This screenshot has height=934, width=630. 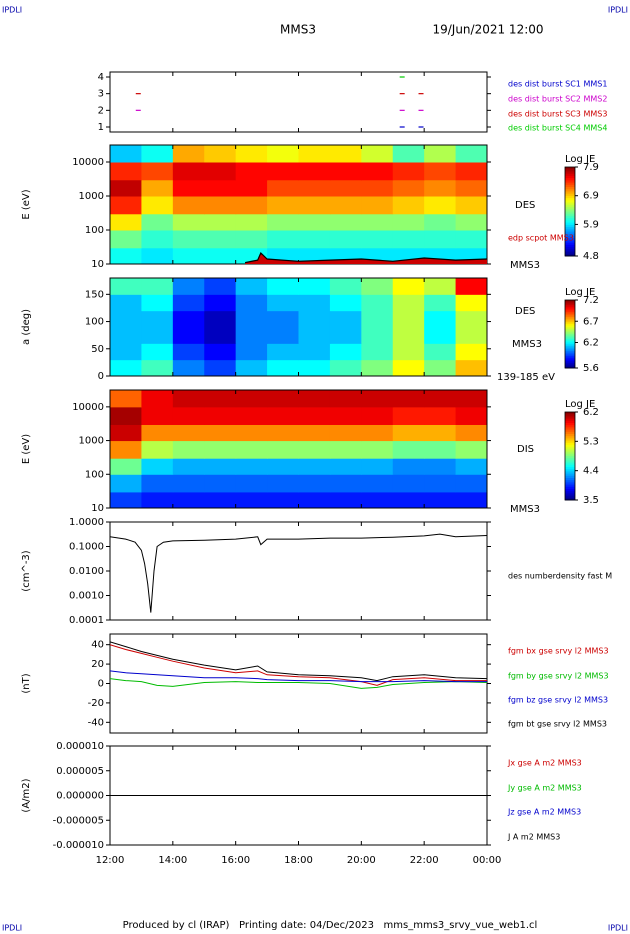 I want to click on y-tick-label: 150, so click(x=94, y=294).